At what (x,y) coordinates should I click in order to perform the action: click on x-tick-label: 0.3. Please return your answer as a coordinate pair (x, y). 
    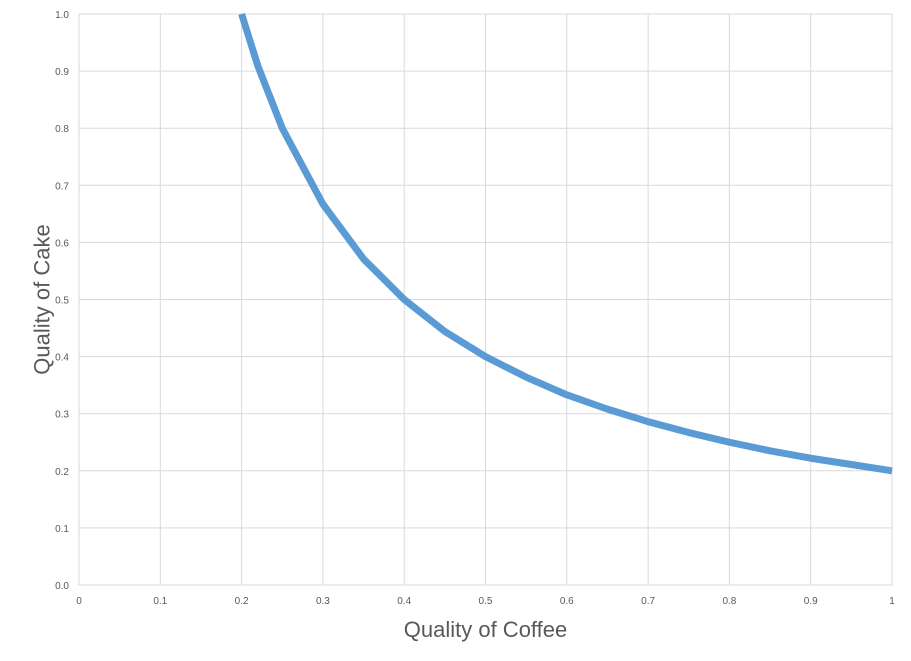
    Looking at the image, I should click on (323, 601).